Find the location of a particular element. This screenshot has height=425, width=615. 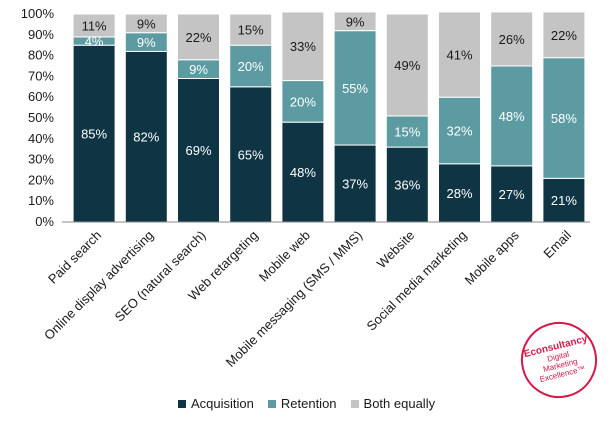

legend-item-acquisition: Acquisition is located at coordinates (216, 403).